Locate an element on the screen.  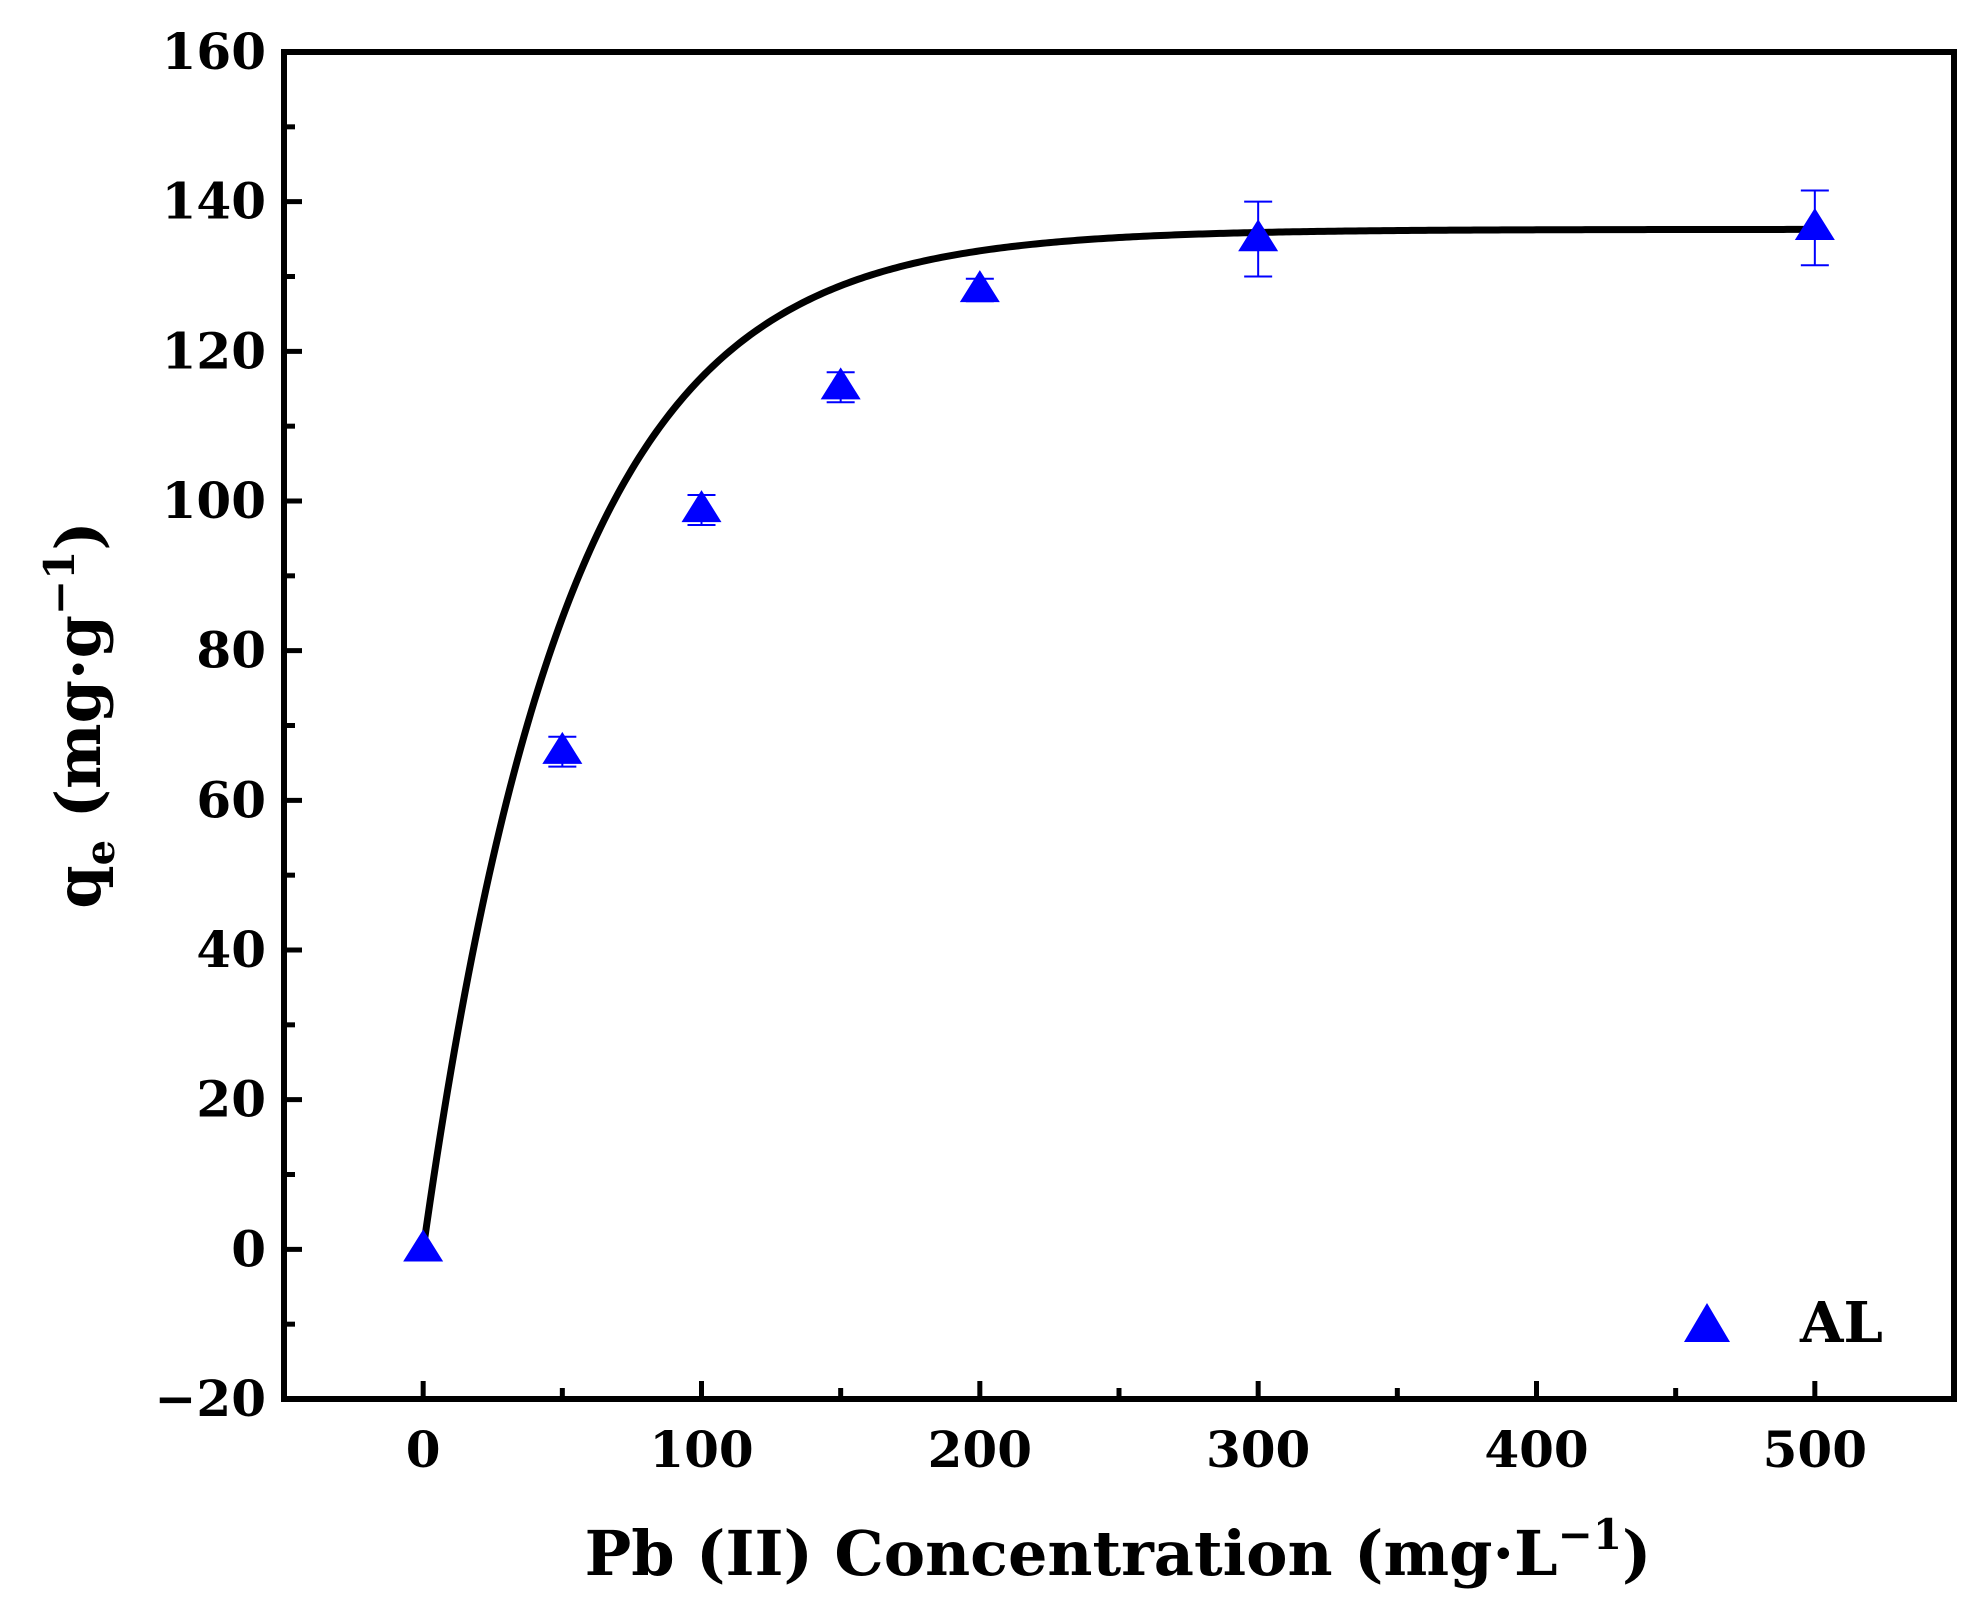
x-tick-label: 400 is located at coordinates (1536, 1449).